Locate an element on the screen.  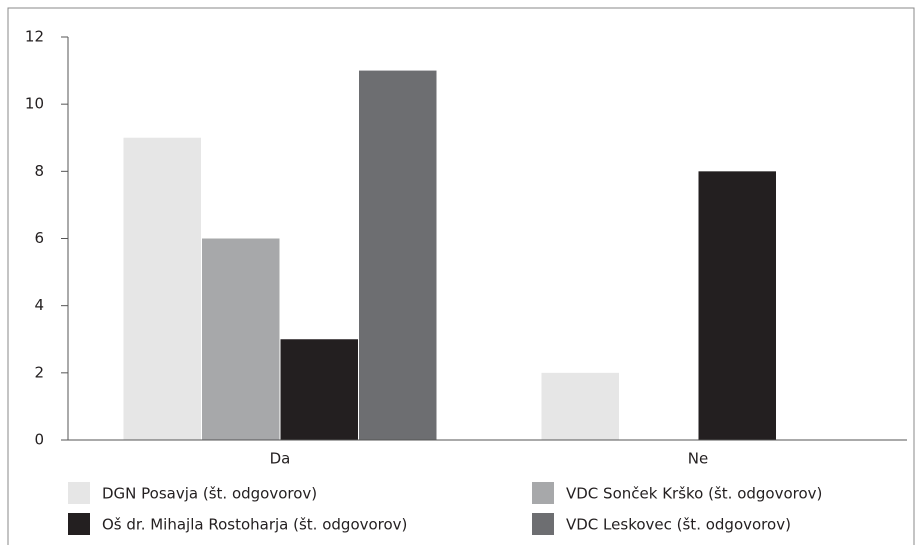
y-tick-label: 6 is located at coordinates (39, 238).